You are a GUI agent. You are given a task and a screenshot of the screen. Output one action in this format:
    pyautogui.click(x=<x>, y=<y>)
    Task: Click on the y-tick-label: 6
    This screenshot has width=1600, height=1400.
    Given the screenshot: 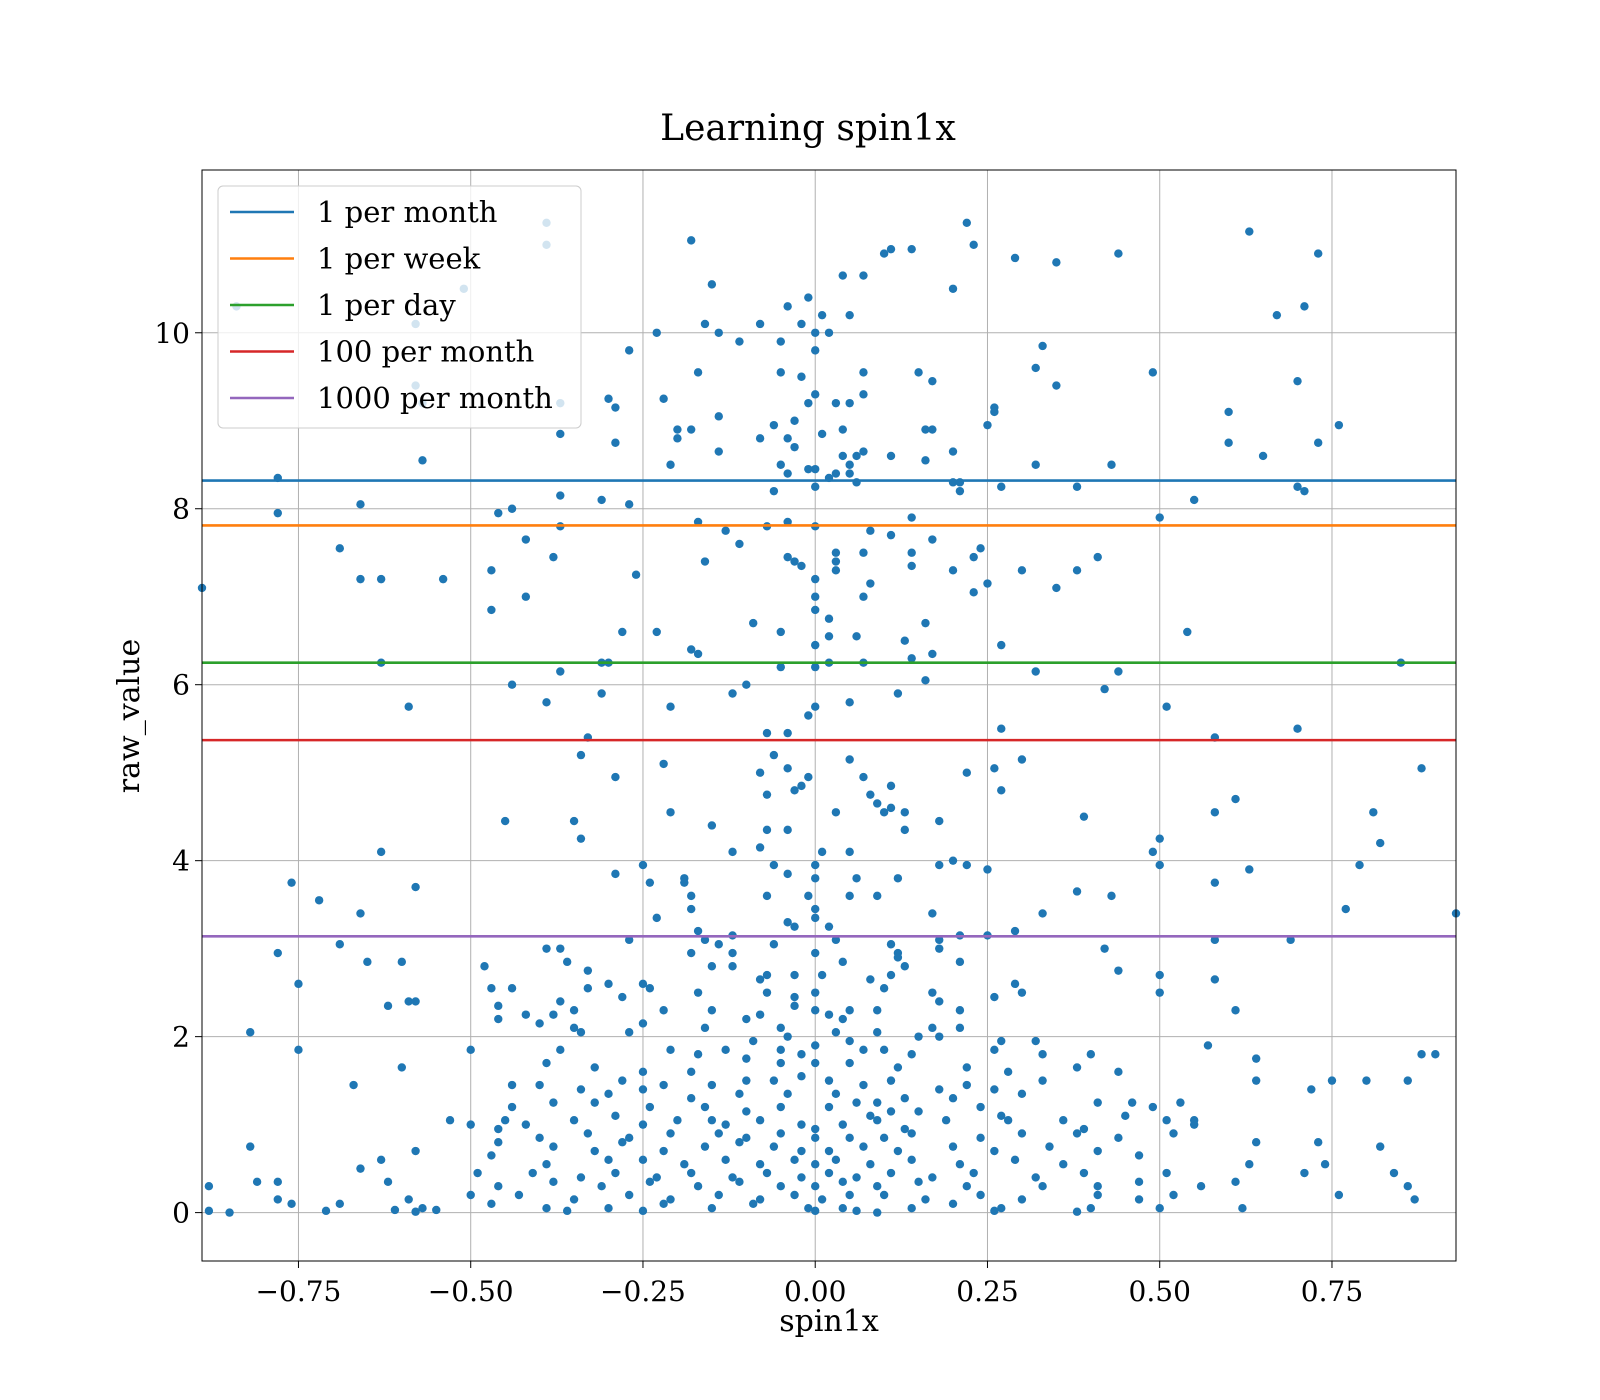 What is the action you would take?
    pyautogui.click(x=181, y=685)
    